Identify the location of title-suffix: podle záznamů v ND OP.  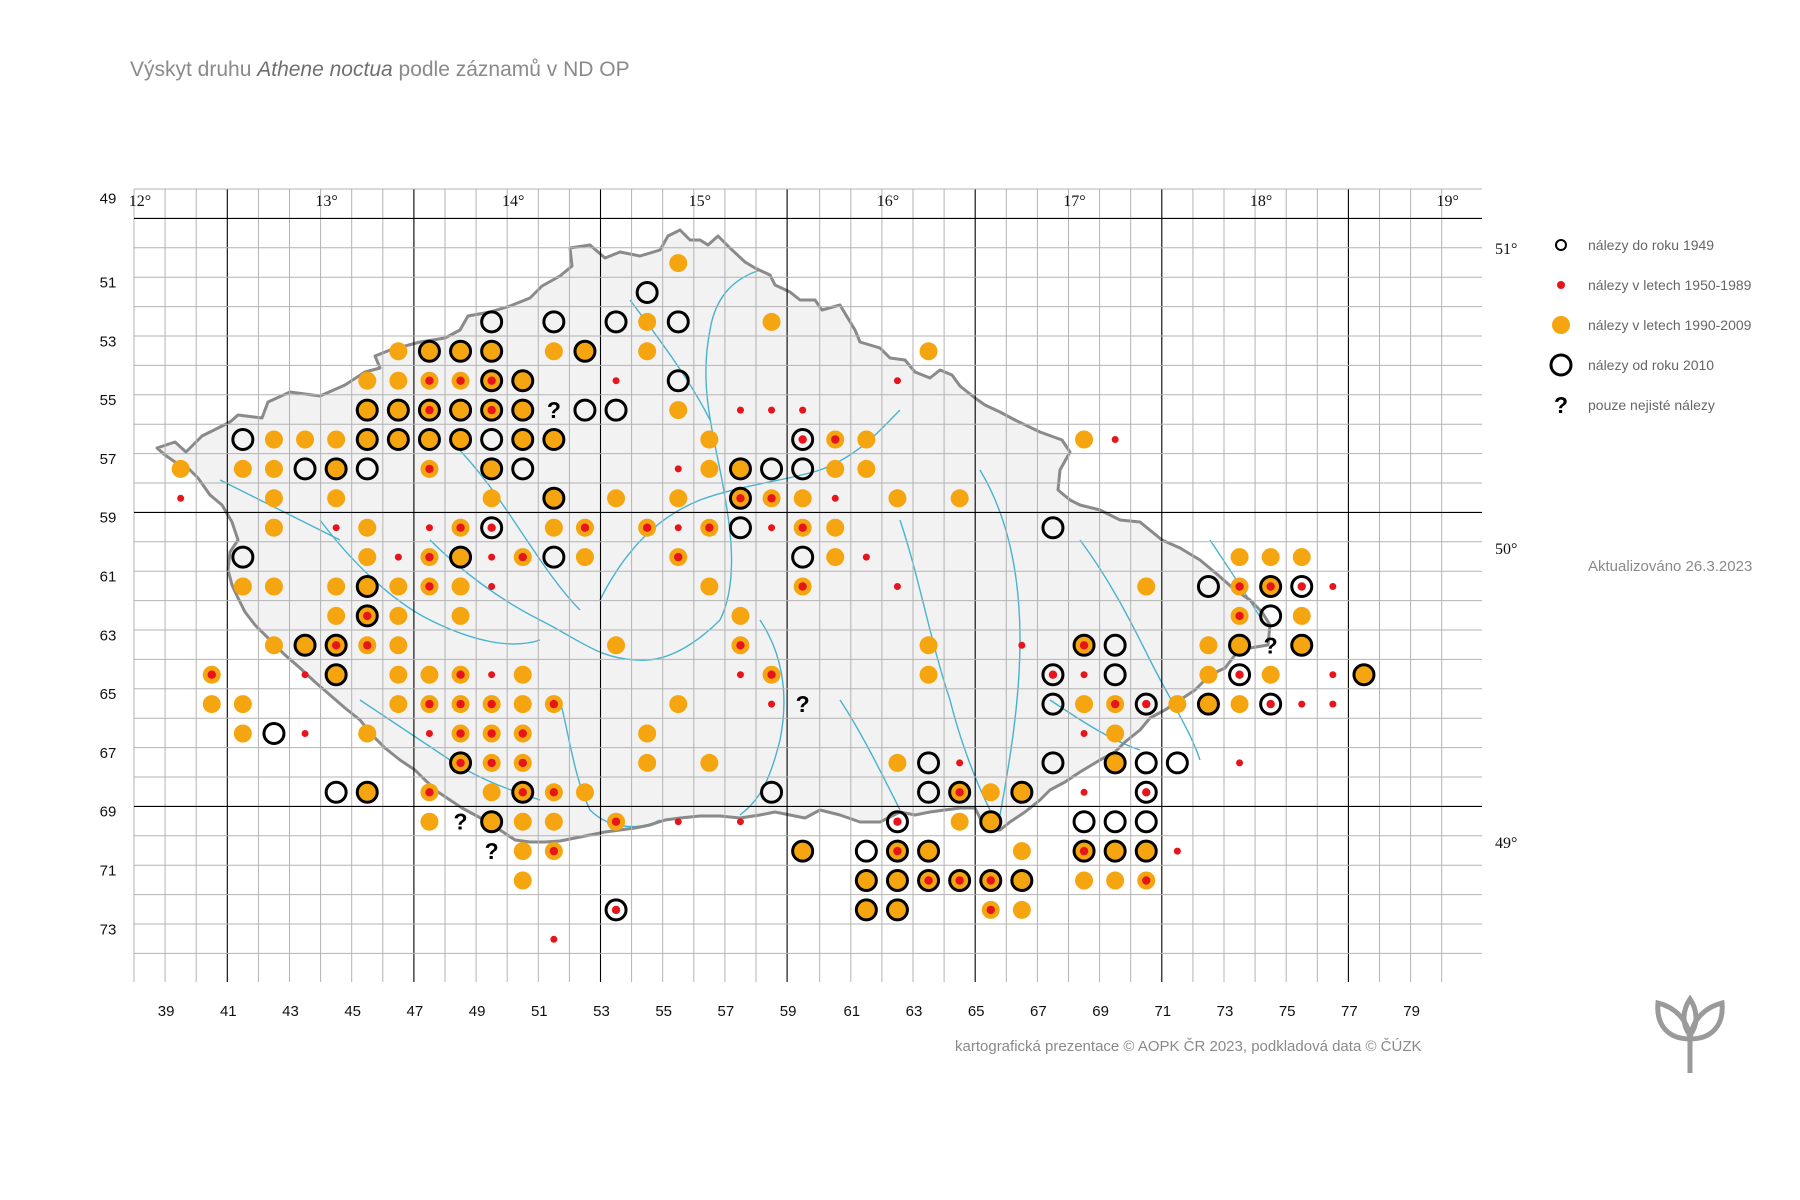
(511, 69).